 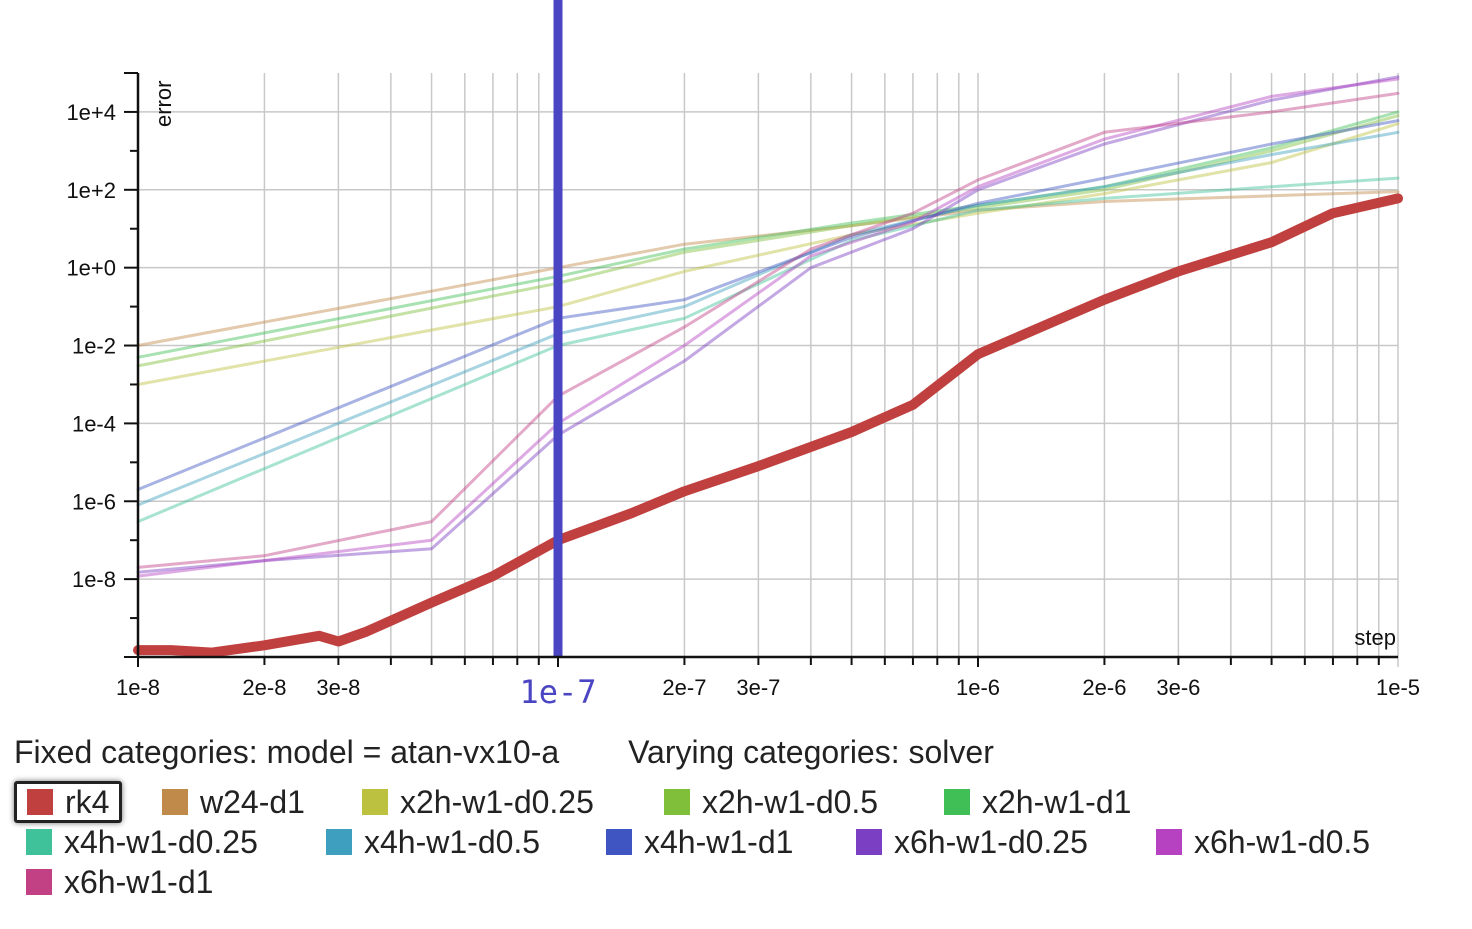 I want to click on legend-item-rk4: rk4, so click(x=68, y=802).